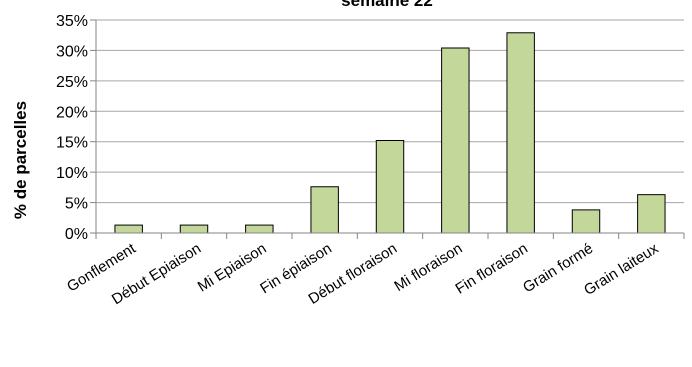 This screenshot has width=692, height=367. Describe the element at coordinates (76, 204) in the screenshot. I see `y-tick-label: 5%` at that location.